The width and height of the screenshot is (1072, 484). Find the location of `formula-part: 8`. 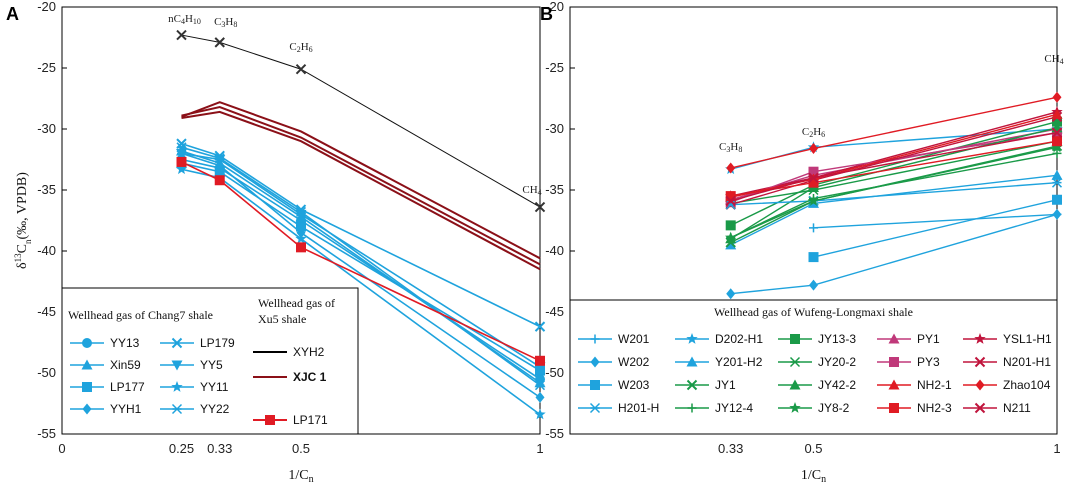

formula-part: 8 is located at coordinates (740, 149).